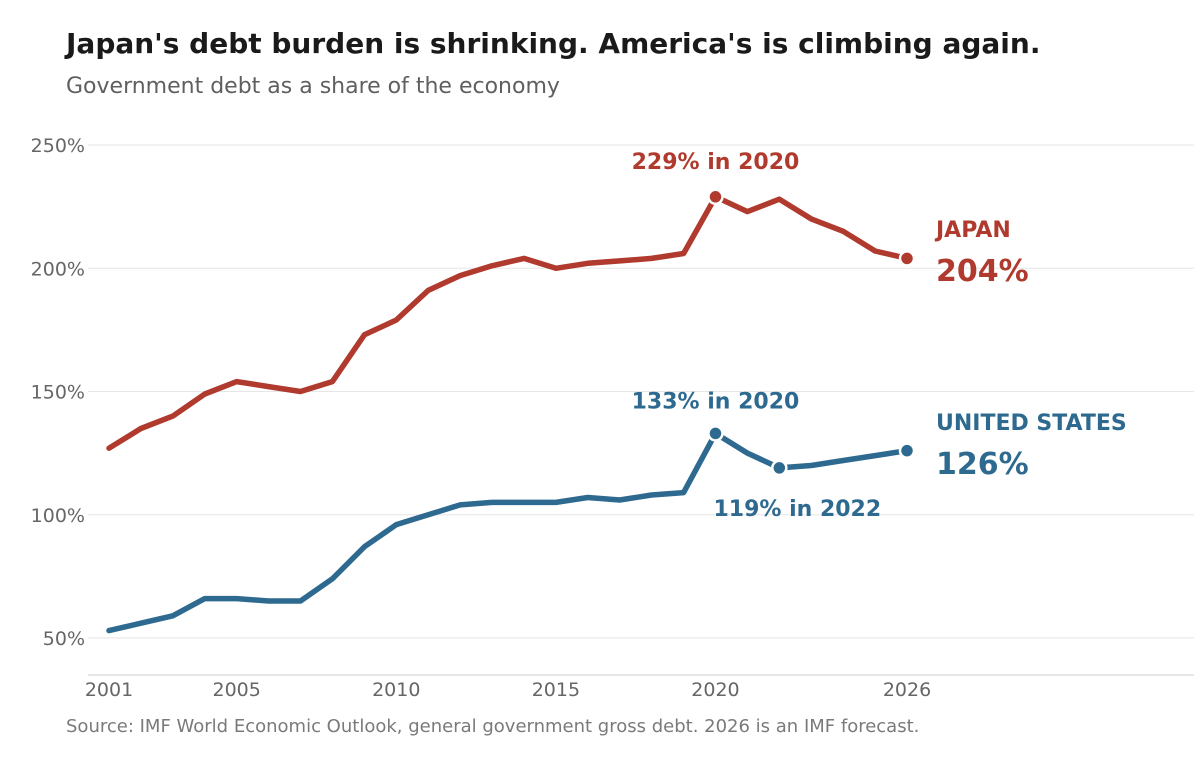 Image resolution: width=1200 pixels, height=760 pixels. What do you see at coordinates (58, 516) in the screenshot?
I see `y-tick-label: 100%` at bounding box center [58, 516].